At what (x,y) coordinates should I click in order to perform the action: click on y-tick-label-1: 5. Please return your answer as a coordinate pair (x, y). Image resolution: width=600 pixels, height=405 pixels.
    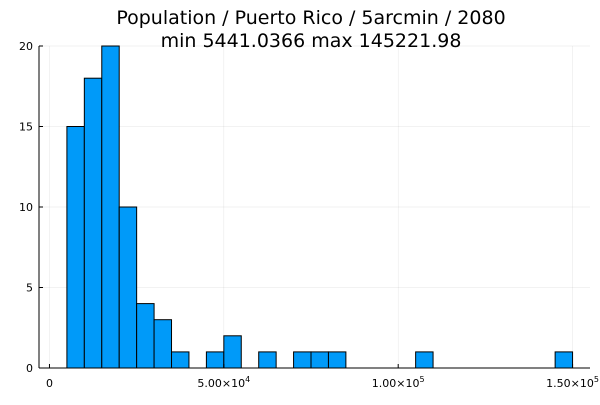
    Looking at the image, I should click on (29, 288).